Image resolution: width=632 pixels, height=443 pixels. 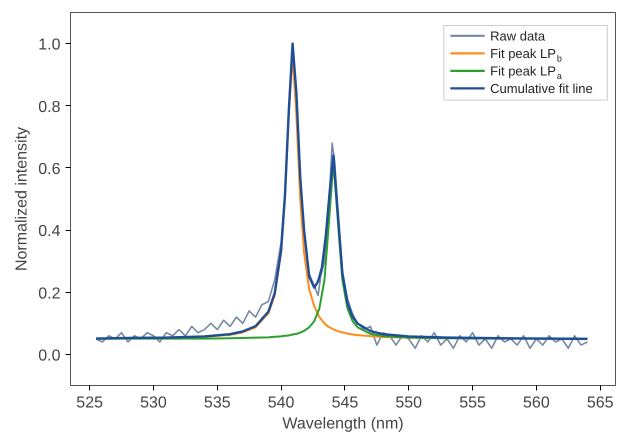 I want to click on x-tick-label: 555, so click(x=472, y=403).